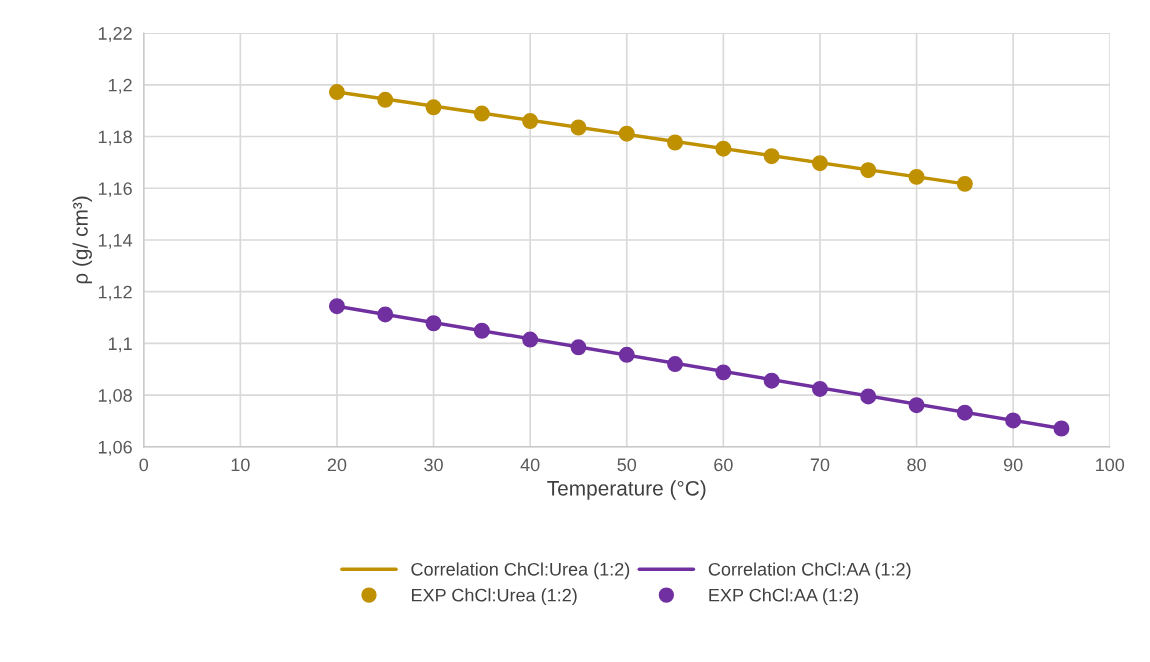 The width and height of the screenshot is (1150, 662). Describe the element at coordinates (783, 597) in the screenshot. I see `legend-label: EXP ChCl:AA (1:2)` at that location.